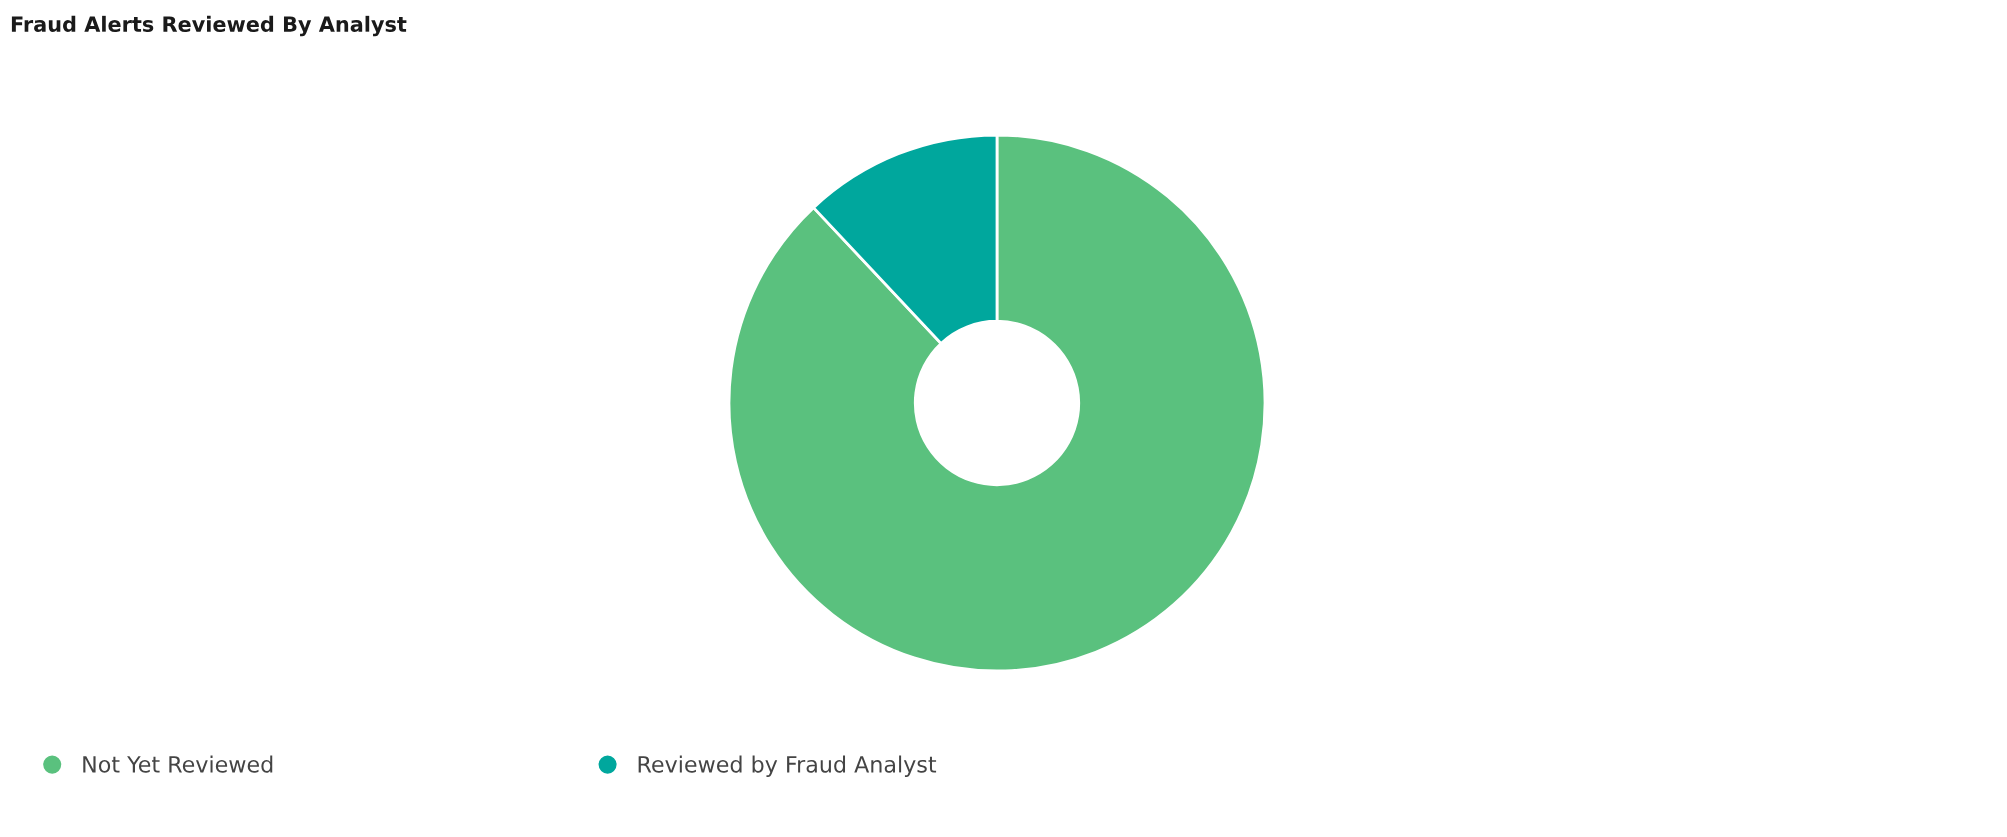 The width and height of the screenshot is (2007, 837). I want to click on legend-label: Not Yet Reviewed, so click(178, 764).